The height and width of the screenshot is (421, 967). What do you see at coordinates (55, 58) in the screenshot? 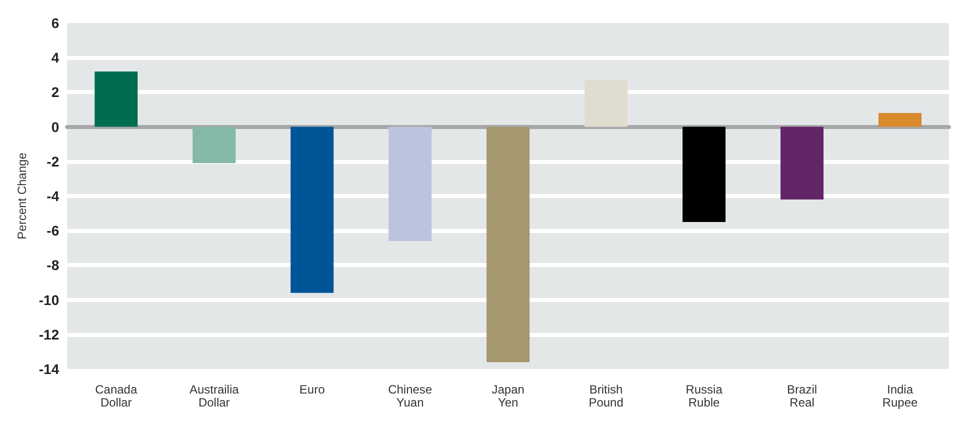
I see `y-tick-label: 4` at bounding box center [55, 58].